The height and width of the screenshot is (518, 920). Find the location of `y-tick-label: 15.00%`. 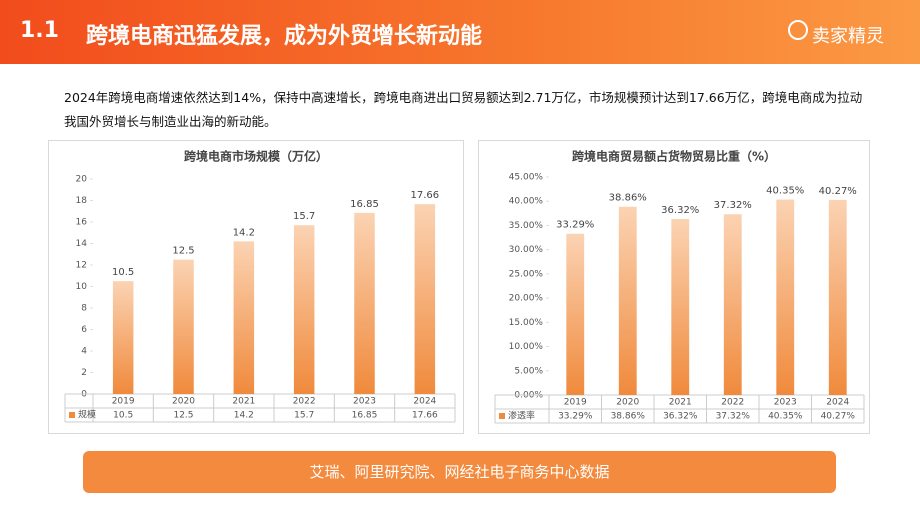

y-tick-label: 15.00% is located at coordinates (526, 323).